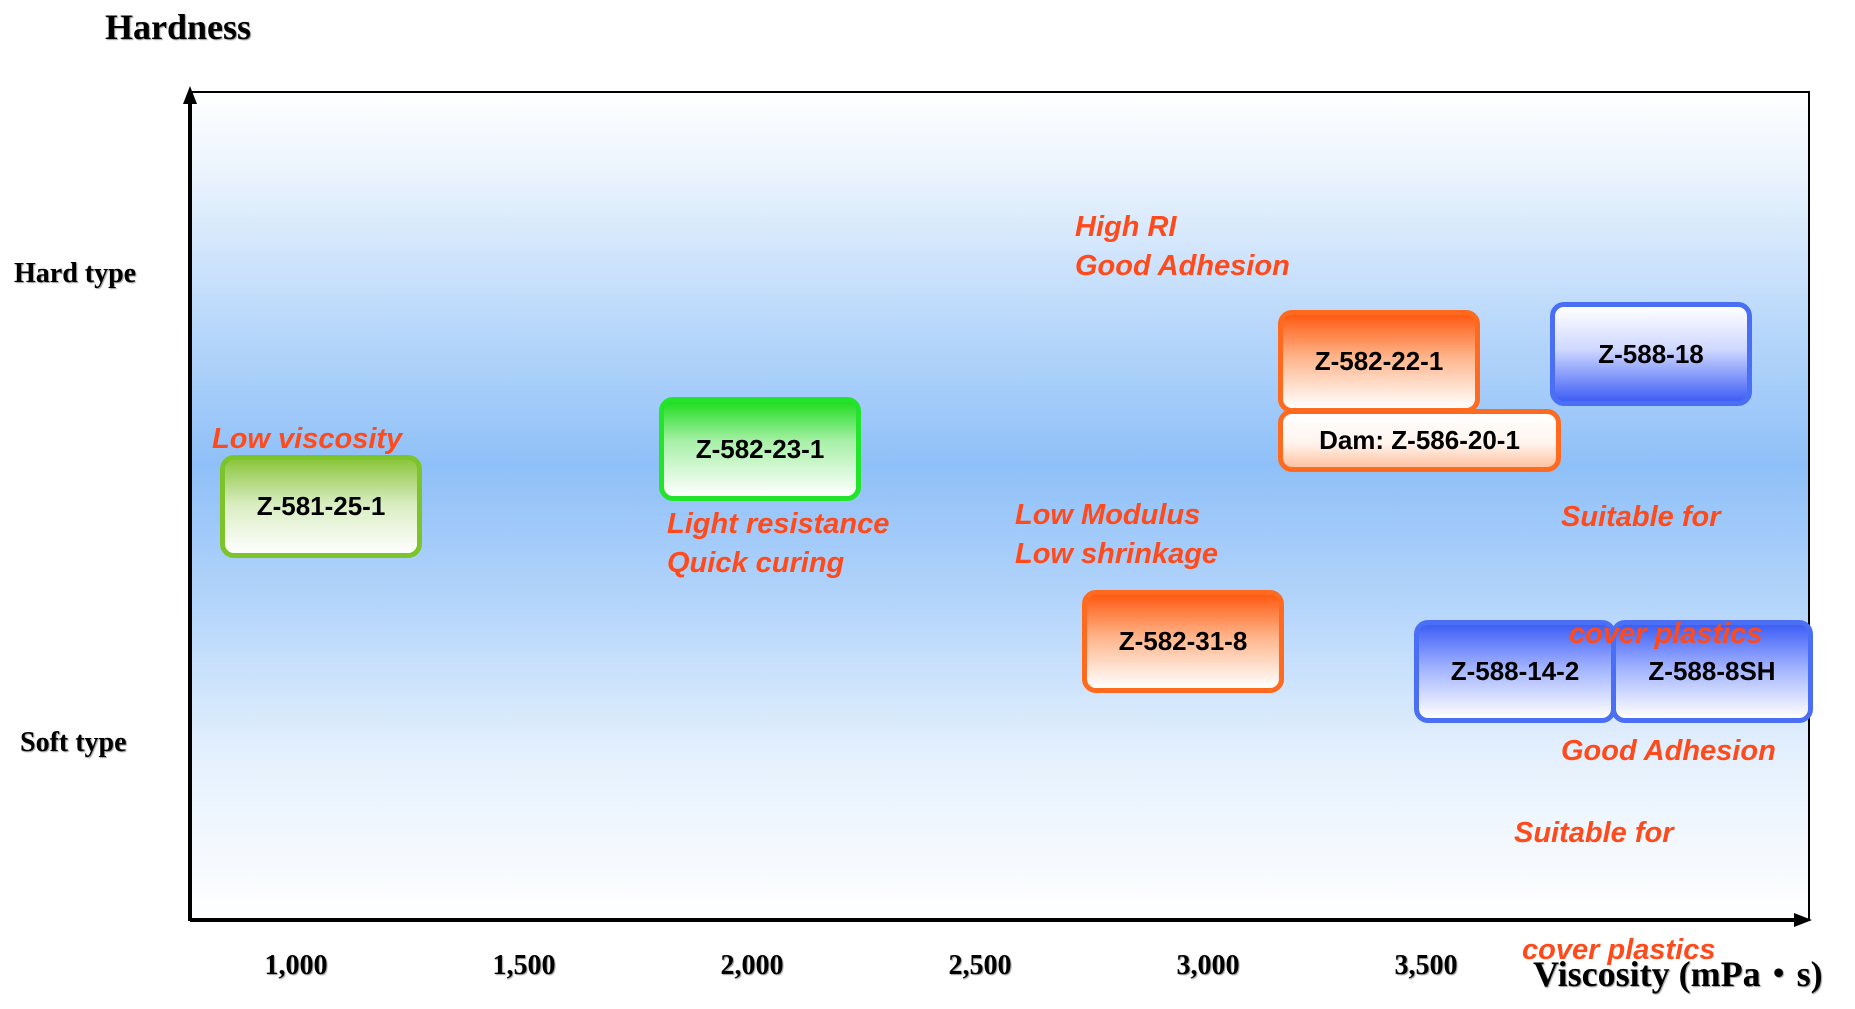 The image size is (1855, 1009). I want to click on x-tick-label: 1,500, so click(524, 965).